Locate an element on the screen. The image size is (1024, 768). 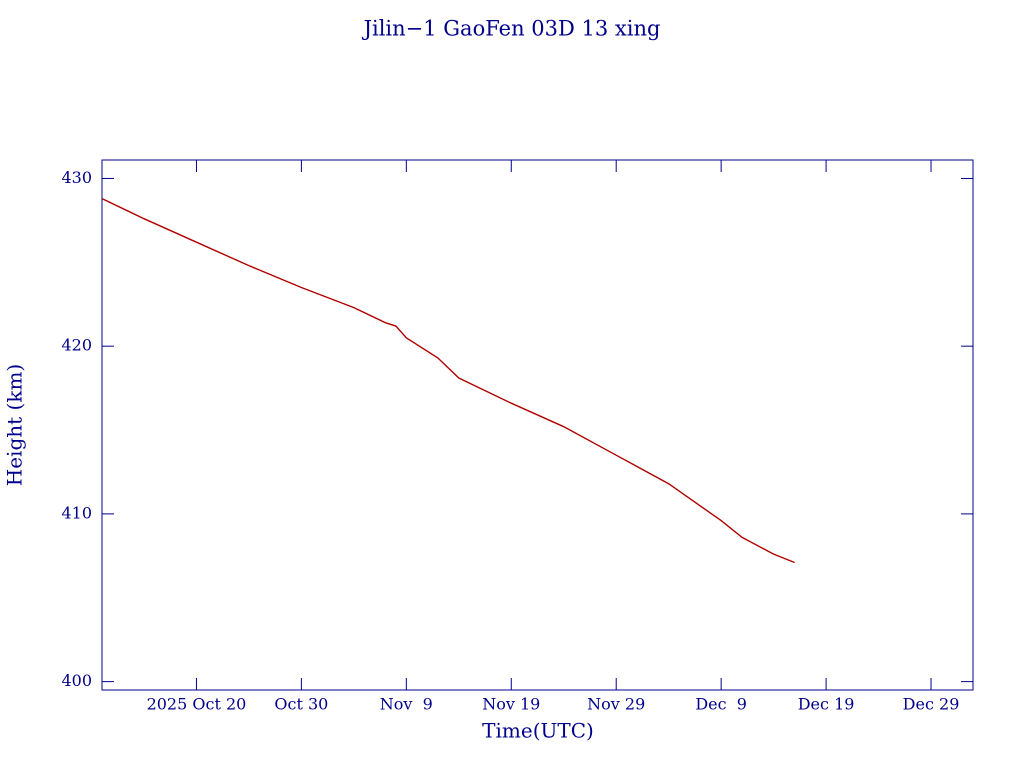
y-tick-label: 410 is located at coordinates (76, 512).